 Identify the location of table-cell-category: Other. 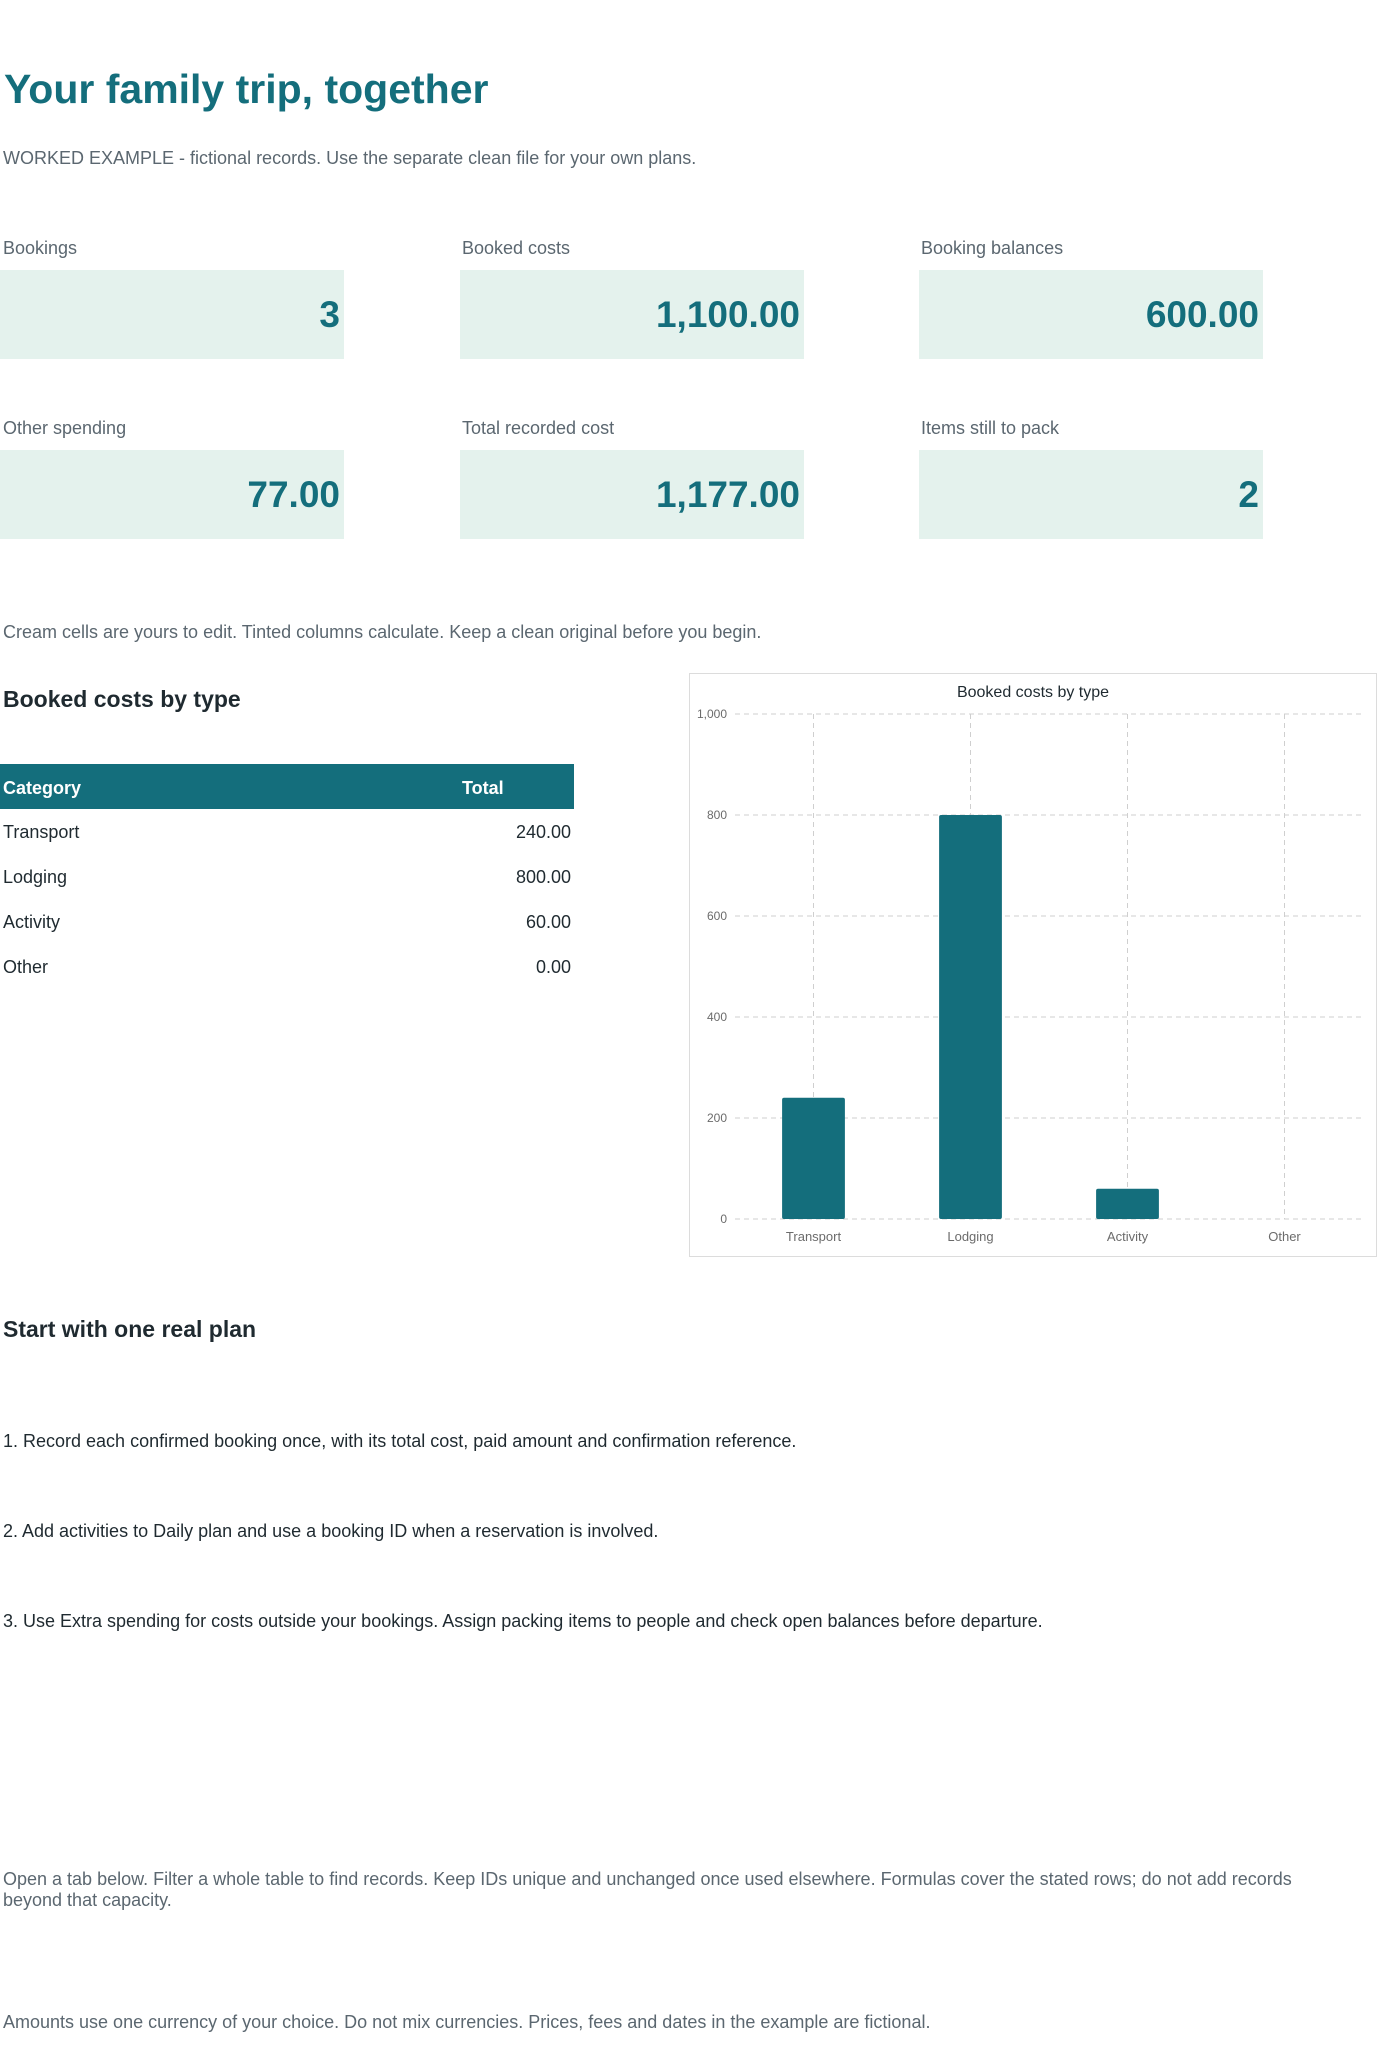
(26, 967).